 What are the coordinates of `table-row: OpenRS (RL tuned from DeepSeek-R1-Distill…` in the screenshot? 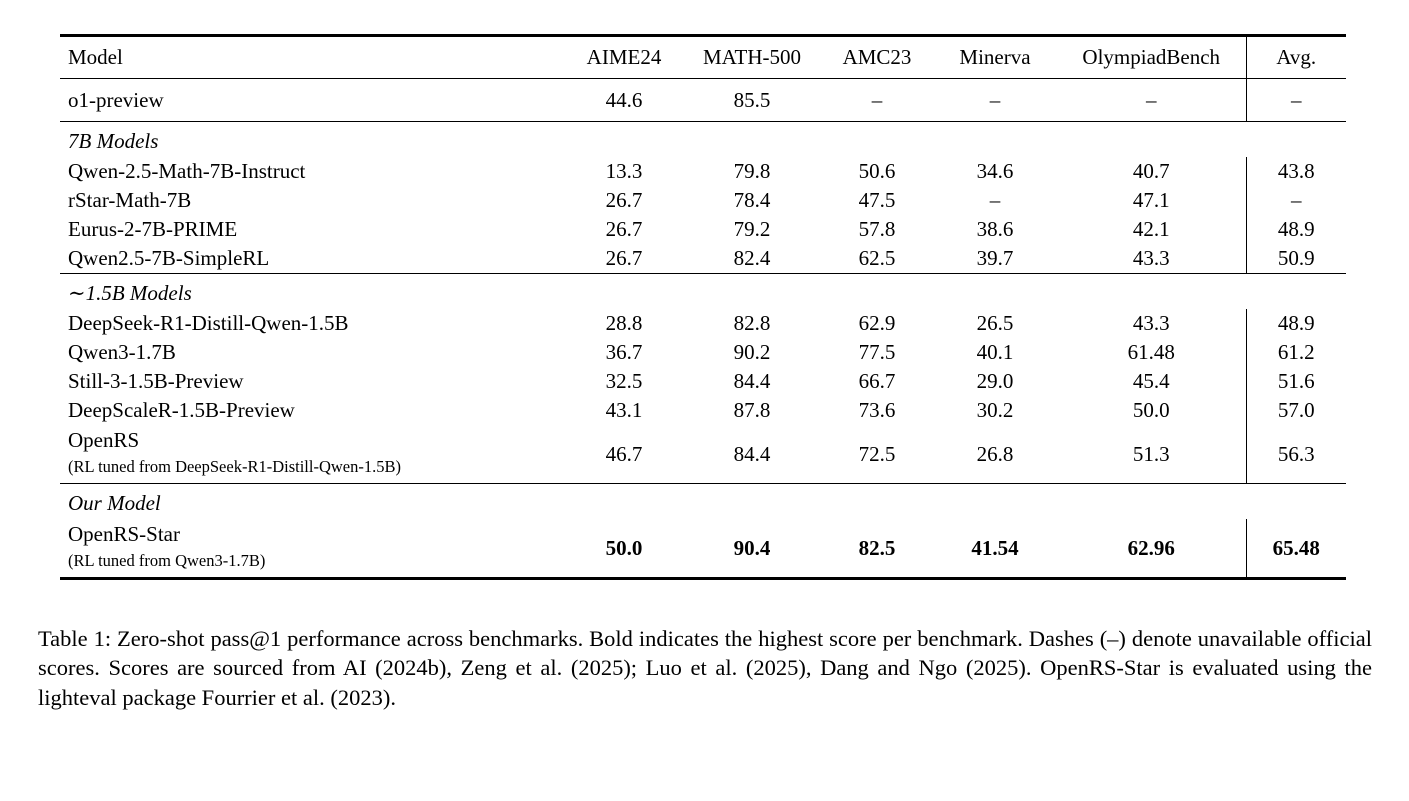 It's located at (703, 454).